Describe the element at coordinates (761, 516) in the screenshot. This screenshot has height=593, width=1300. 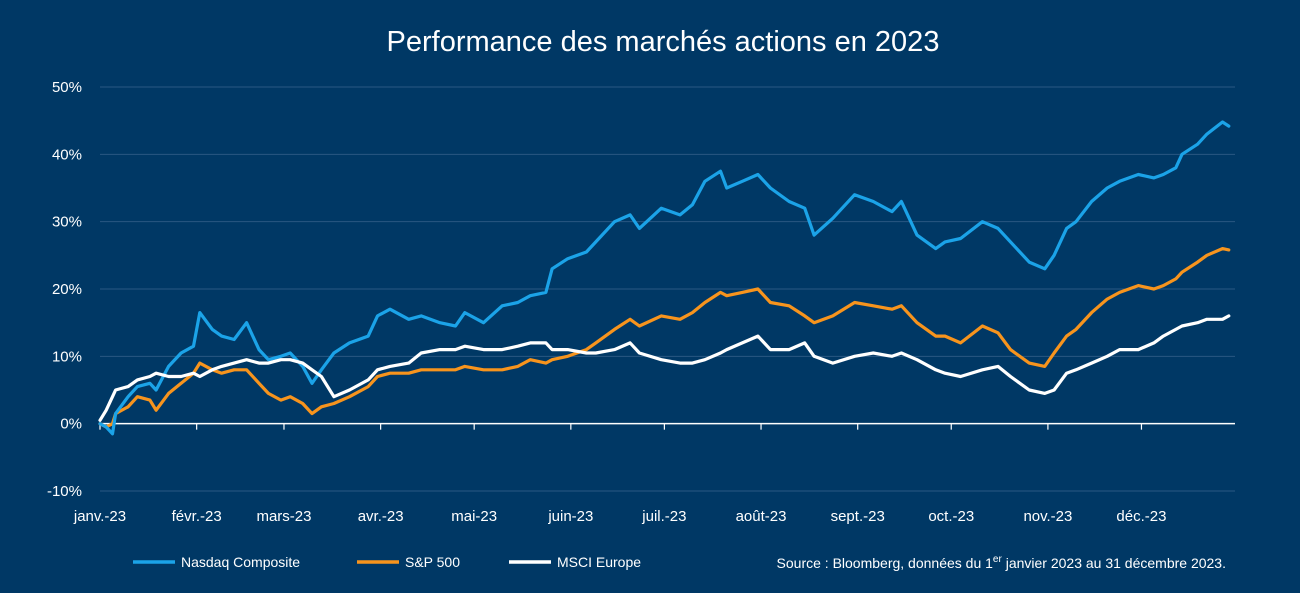
I see `x-tick-label: août-23` at that location.